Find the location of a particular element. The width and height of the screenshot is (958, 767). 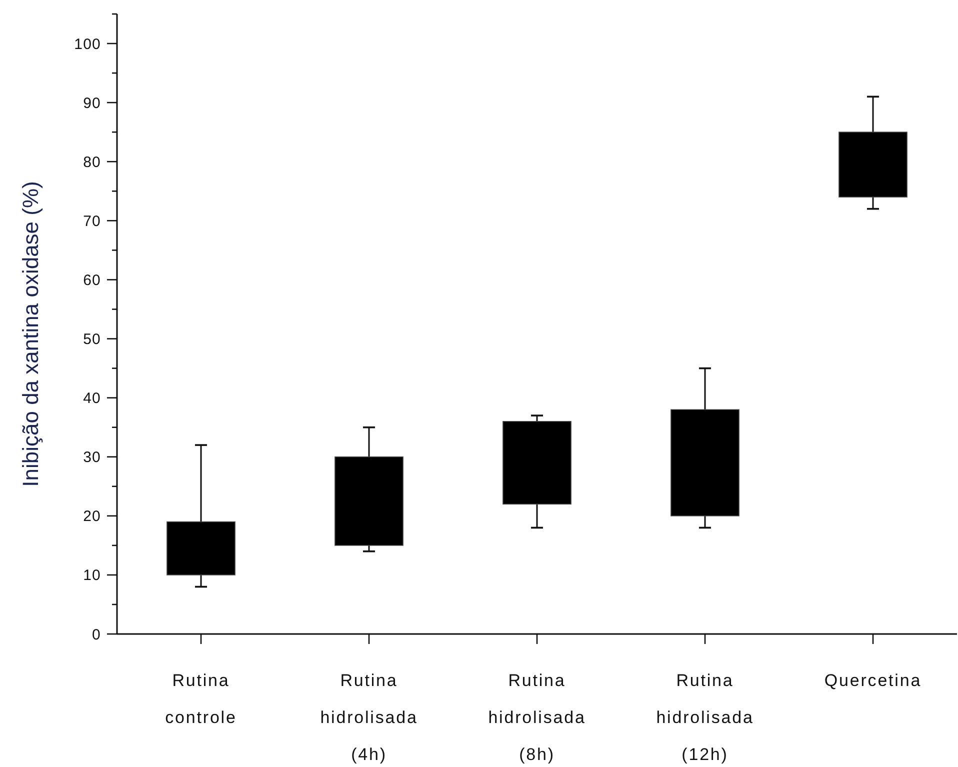

x-tick-label: Rutina hidrolisada (4h) is located at coordinates (369, 717).